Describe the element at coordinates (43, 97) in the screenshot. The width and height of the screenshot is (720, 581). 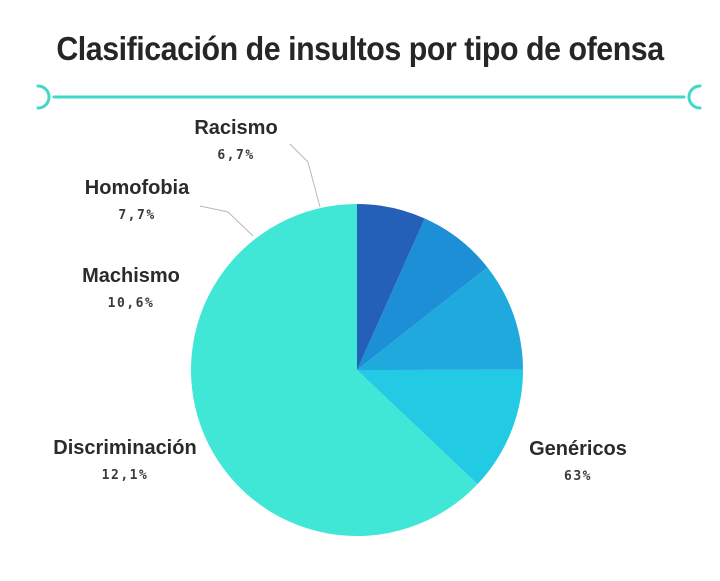
I see `divider-left-bracket` at that location.